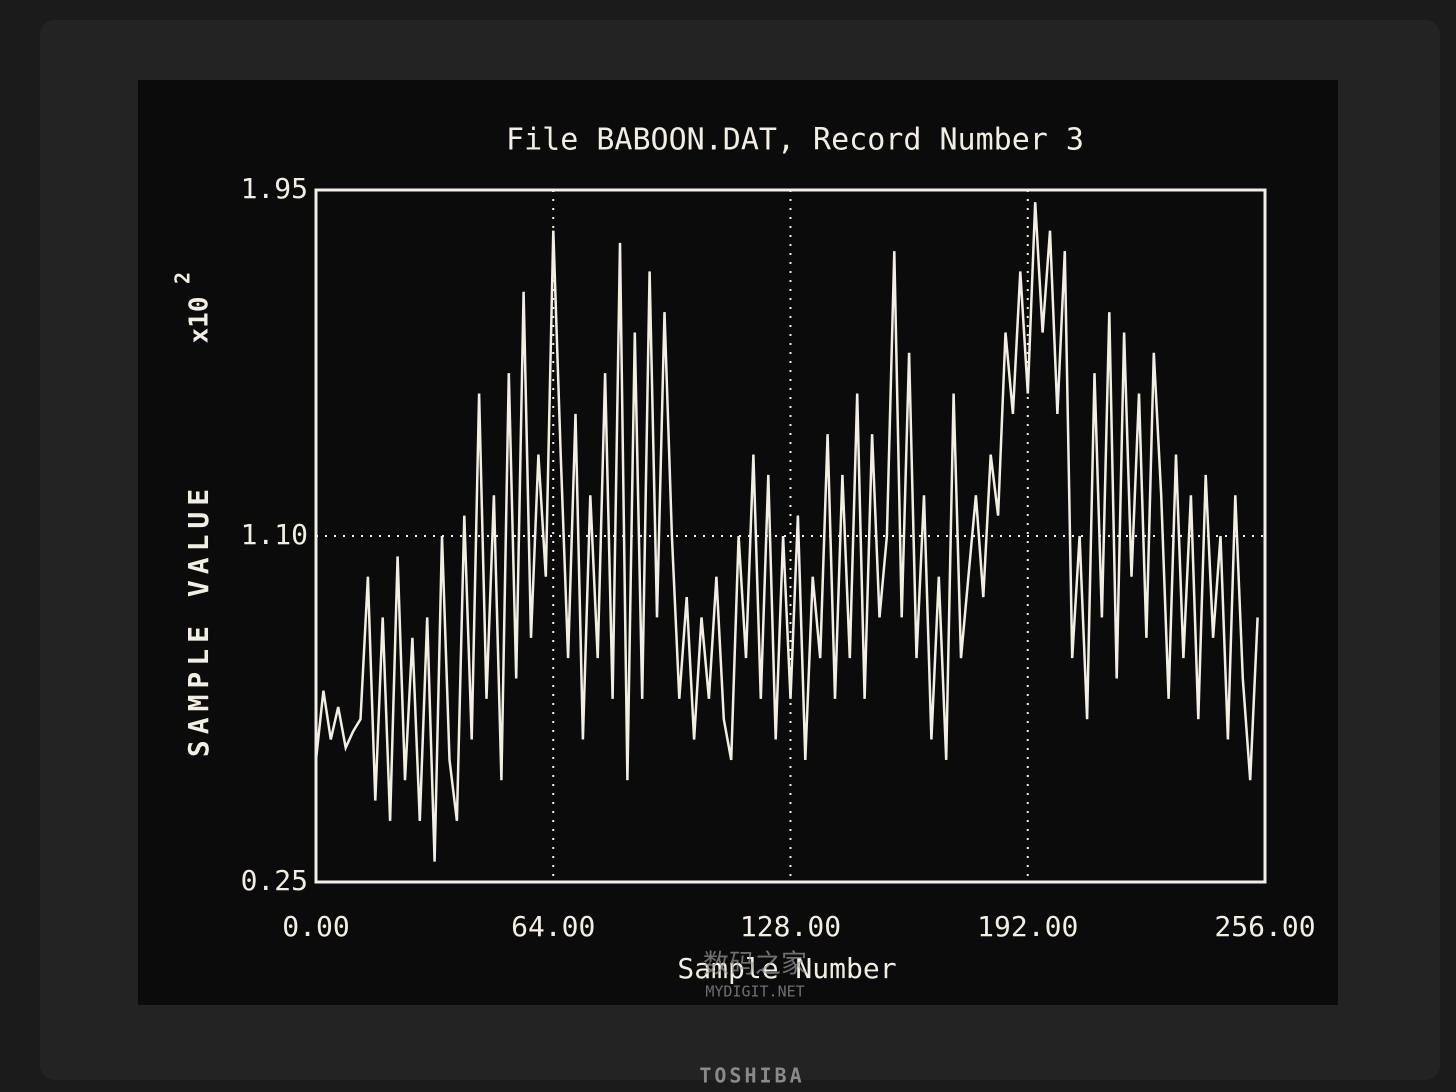  I want to click on x-tick-label: 64.00, so click(553, 926).